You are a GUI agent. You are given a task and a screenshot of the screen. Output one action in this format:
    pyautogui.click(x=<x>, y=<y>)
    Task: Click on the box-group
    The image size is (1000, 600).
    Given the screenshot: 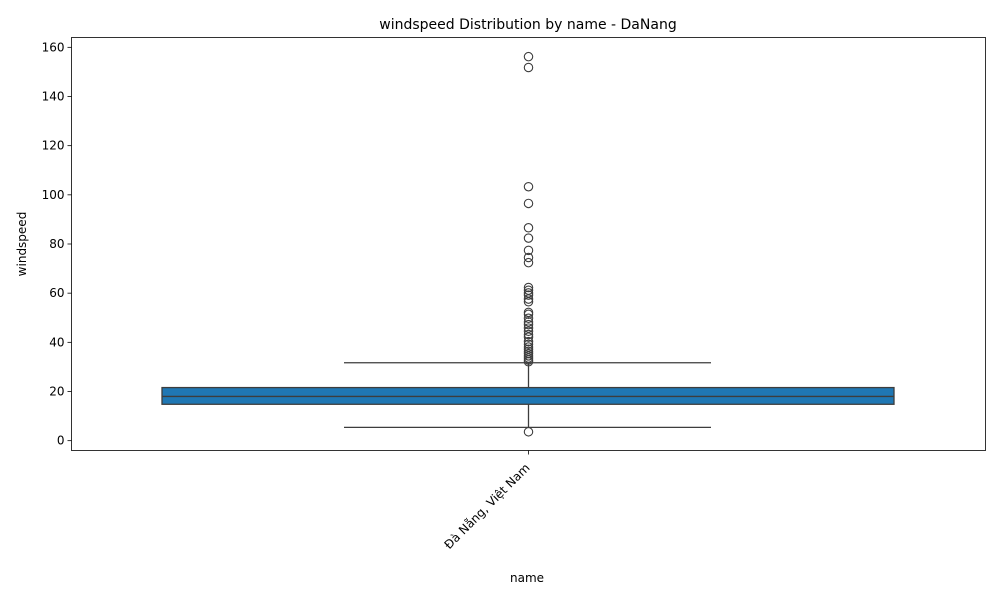 What is the action you would take?
    pyautogui.click(x=528, y=395)
    